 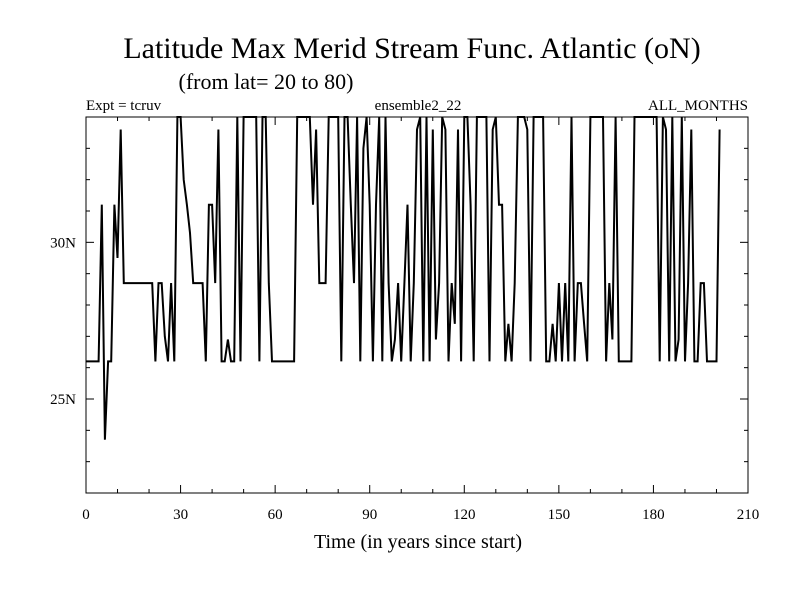 What do you see at coordinates (266, 81) in the screenshot?
I see `chart-subtitle: (from lat= 20 to 80)` at bounding box center [266, 81].